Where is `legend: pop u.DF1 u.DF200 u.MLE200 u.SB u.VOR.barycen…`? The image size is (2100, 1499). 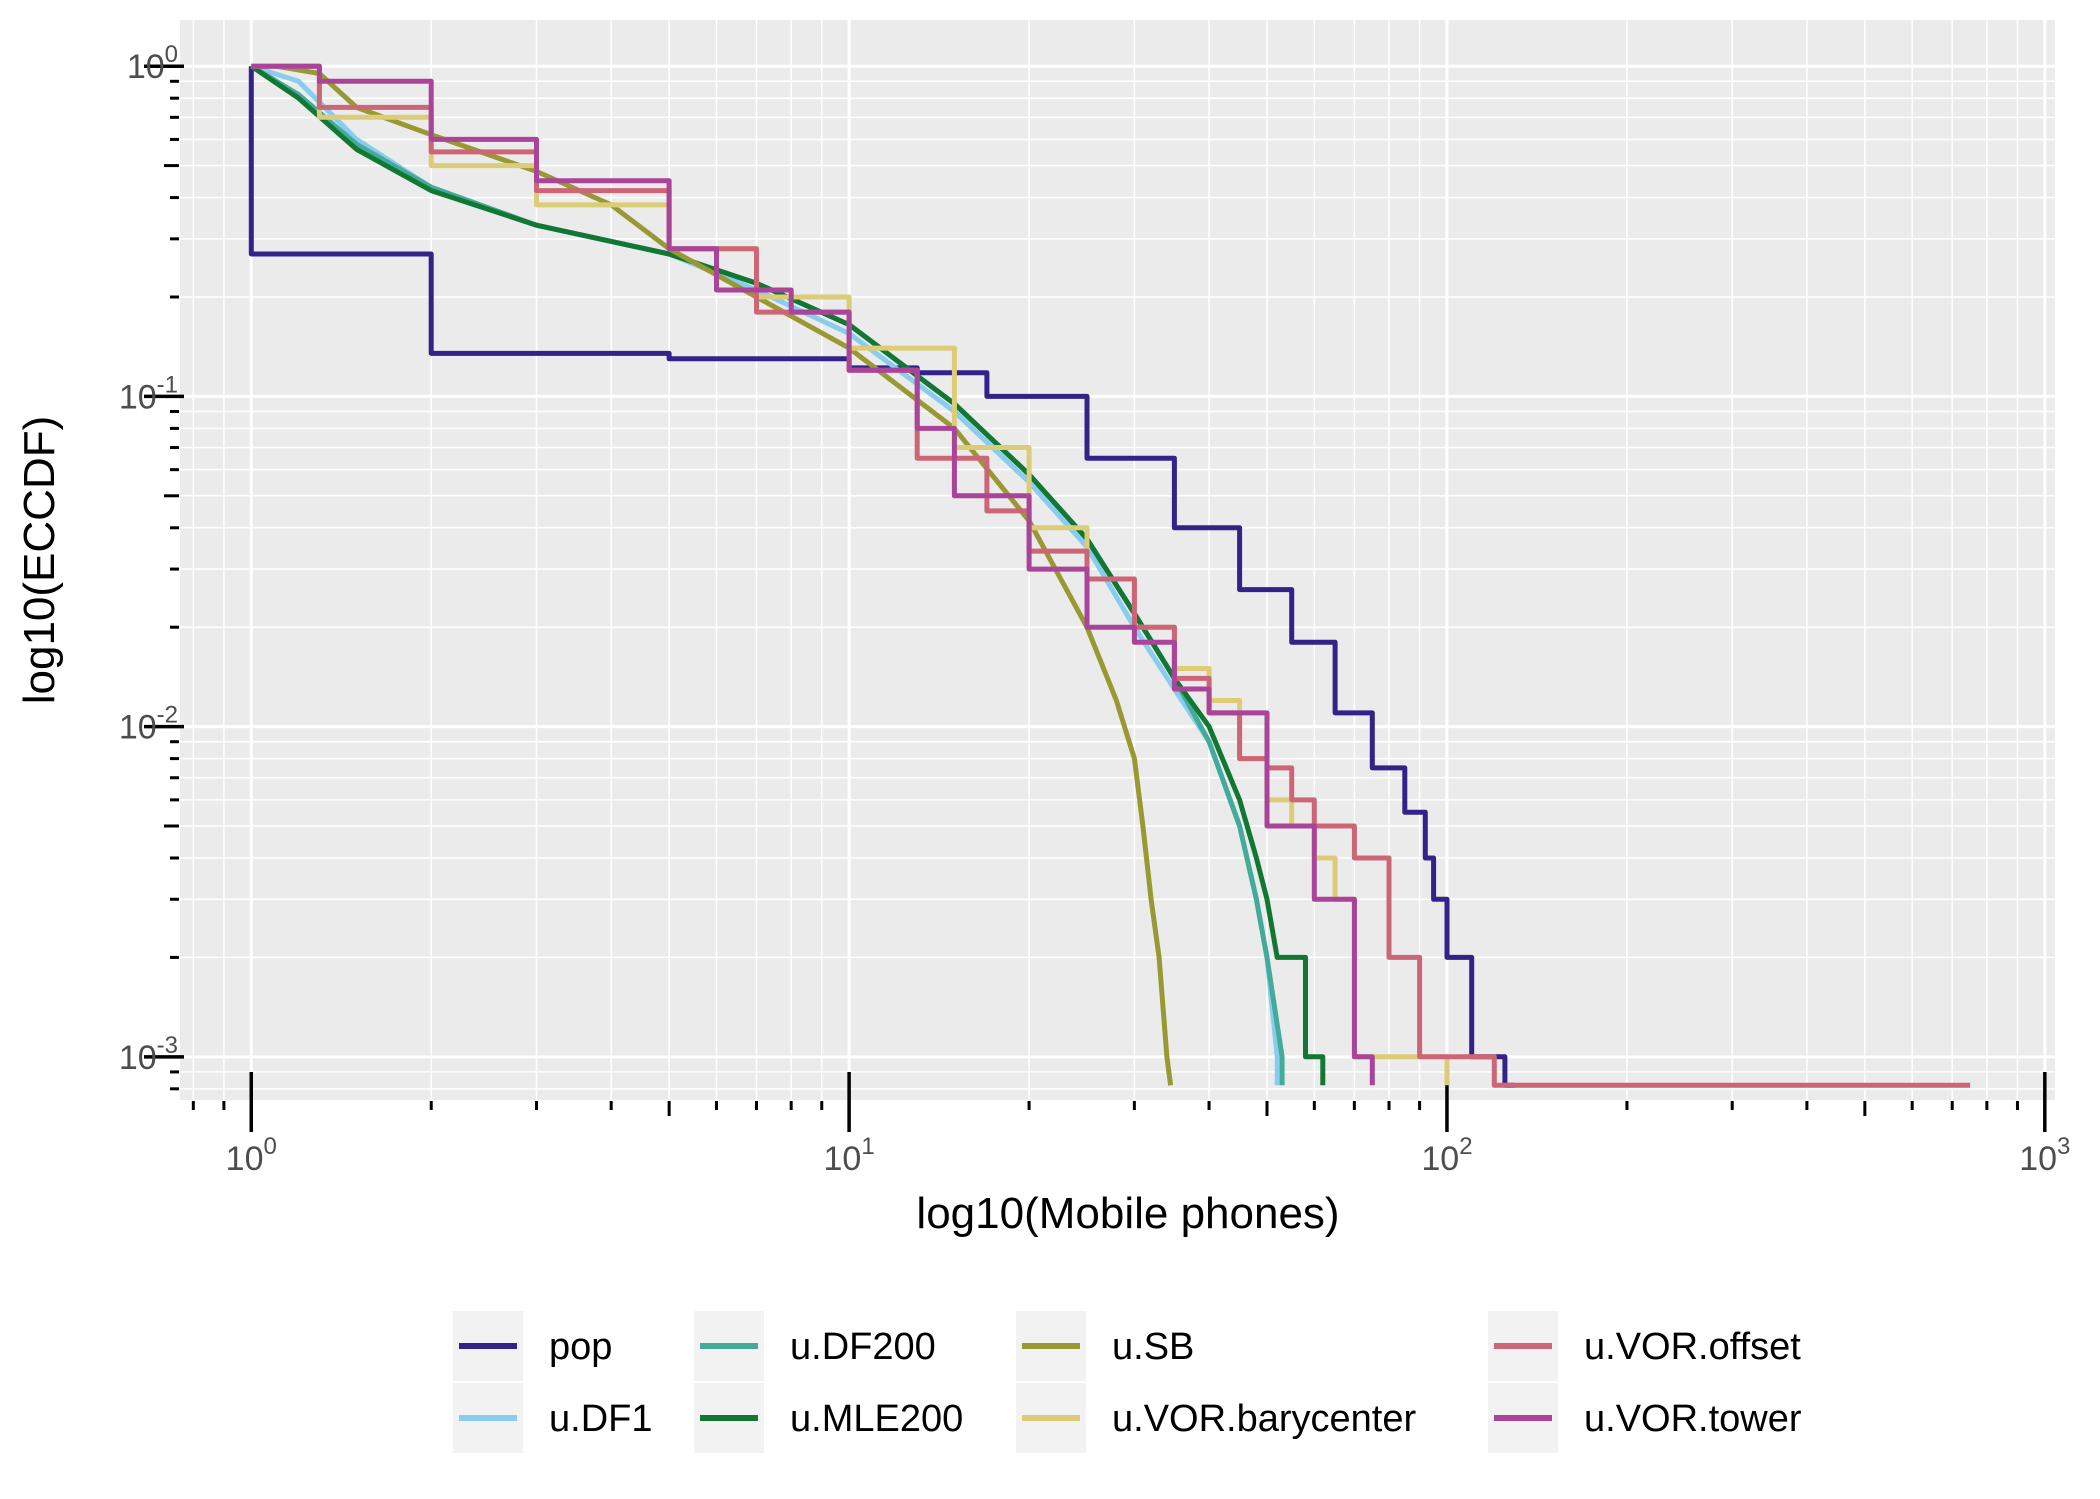 legend: pop u.DF1 u.DF200 u.MLE200 u.SB u.VOR.barycen… is located at coordinates (1127, 1382).